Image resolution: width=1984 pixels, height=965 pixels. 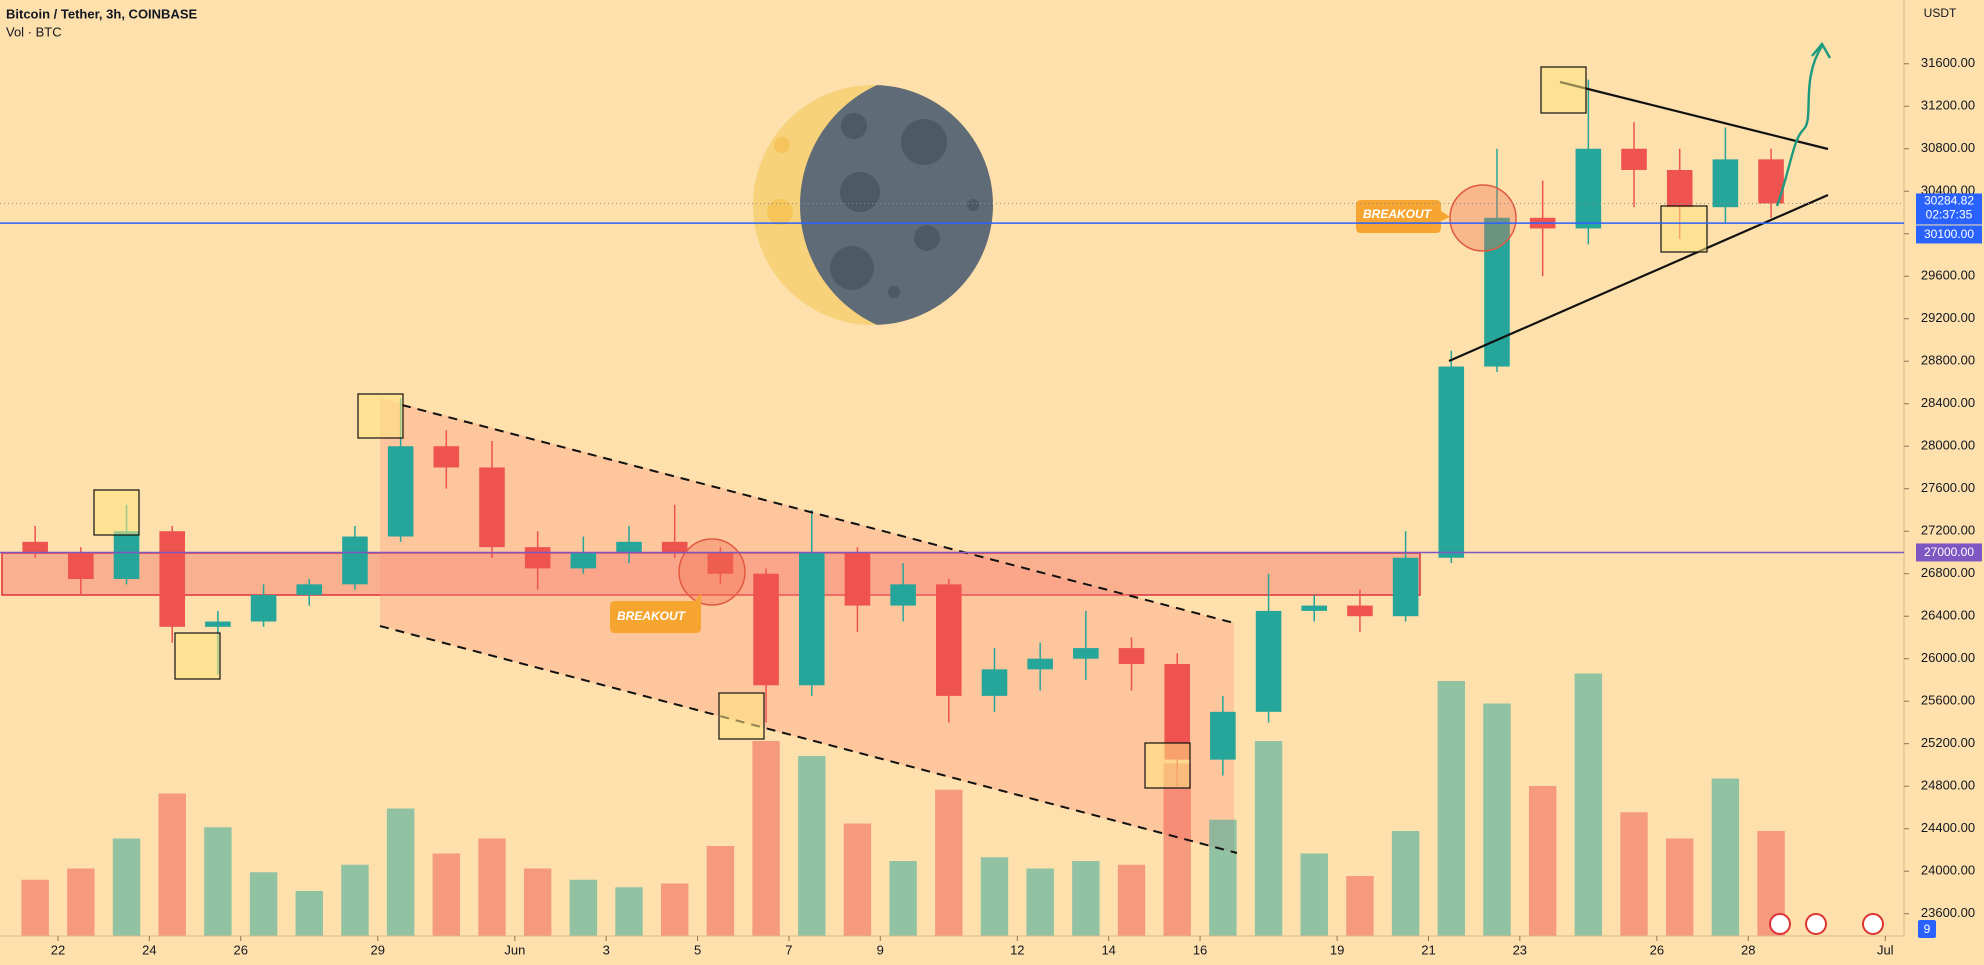 I want to click on last-price-label: 30284.82, so click(x=1949, y=201).